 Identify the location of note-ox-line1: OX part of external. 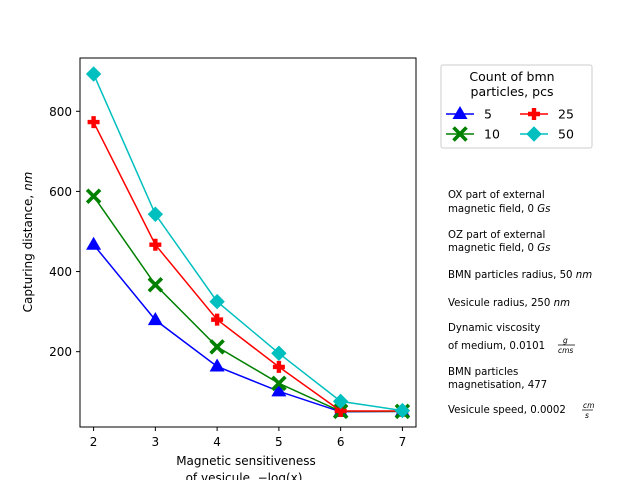
(496, 195).